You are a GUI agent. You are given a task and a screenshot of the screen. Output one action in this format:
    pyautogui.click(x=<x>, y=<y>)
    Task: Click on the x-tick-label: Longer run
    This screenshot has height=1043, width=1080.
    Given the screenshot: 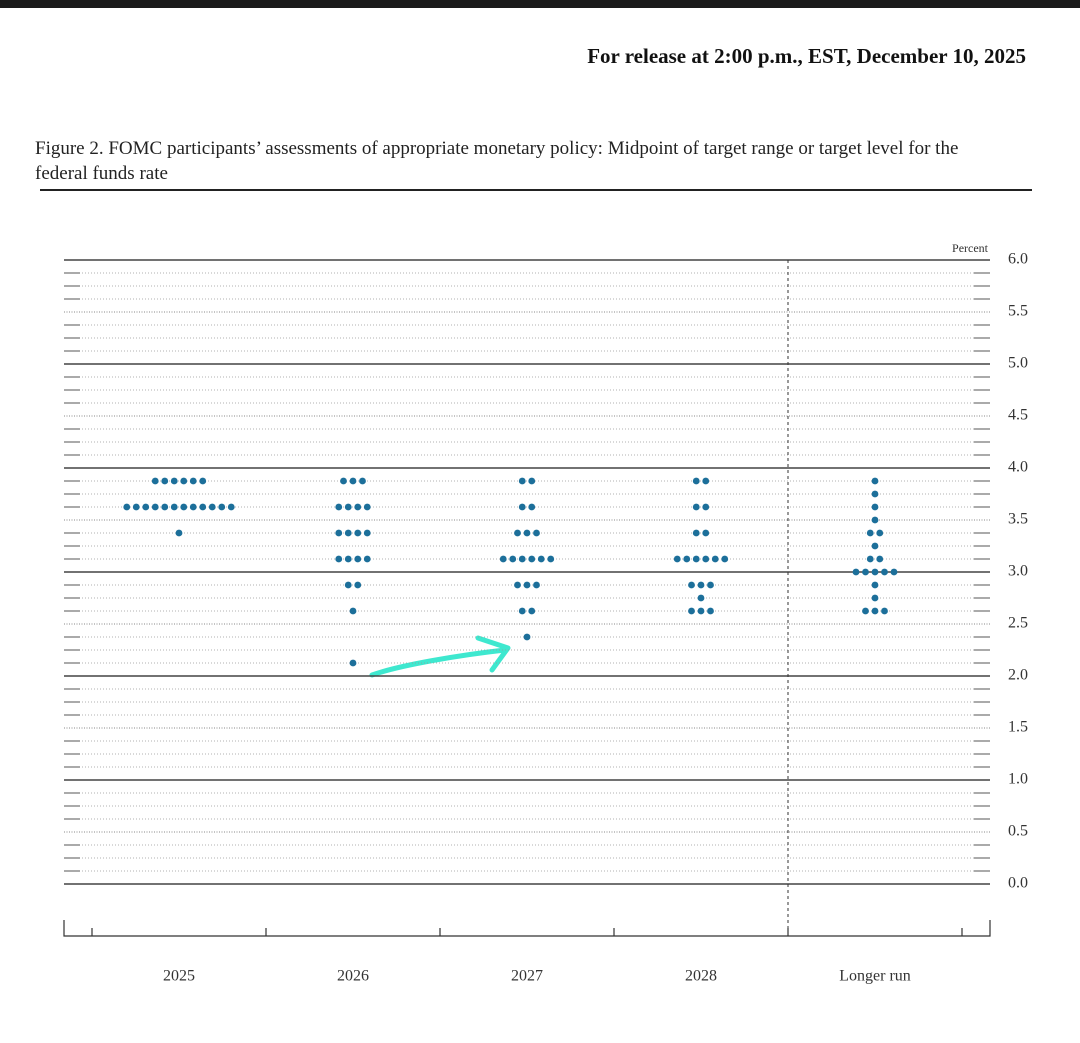 What is the action you would take?
    pyautogui.click(x=875, y=976)
    